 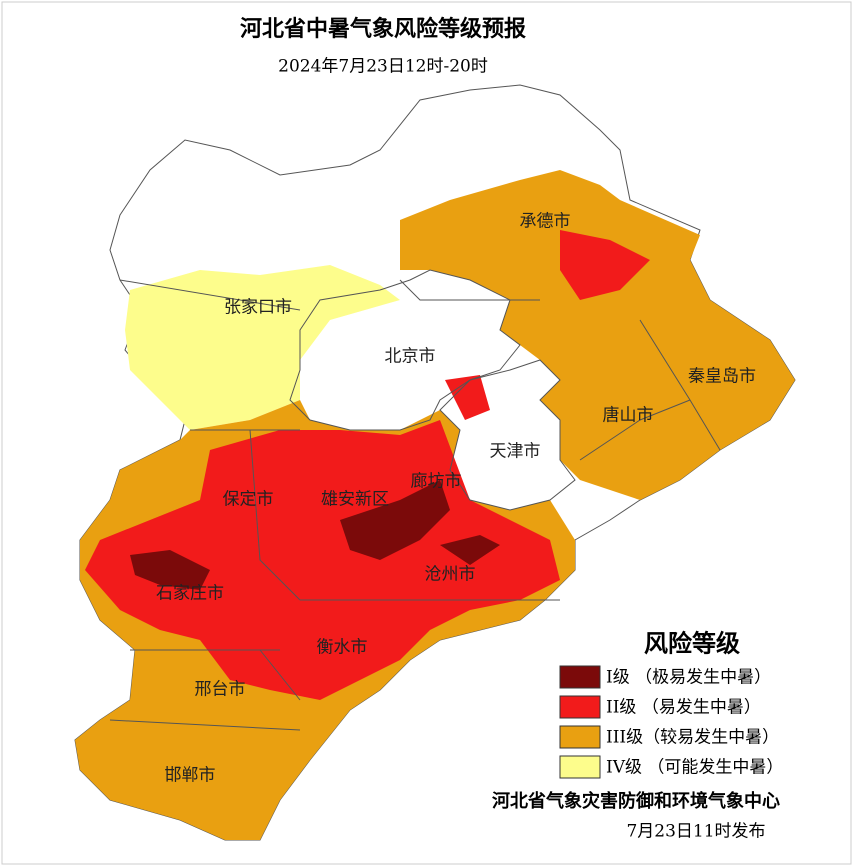 What do you see at coordinates (450, 575) in the screenshot?
I see `city-label: 沧州市` at bounding box center [450, 575].